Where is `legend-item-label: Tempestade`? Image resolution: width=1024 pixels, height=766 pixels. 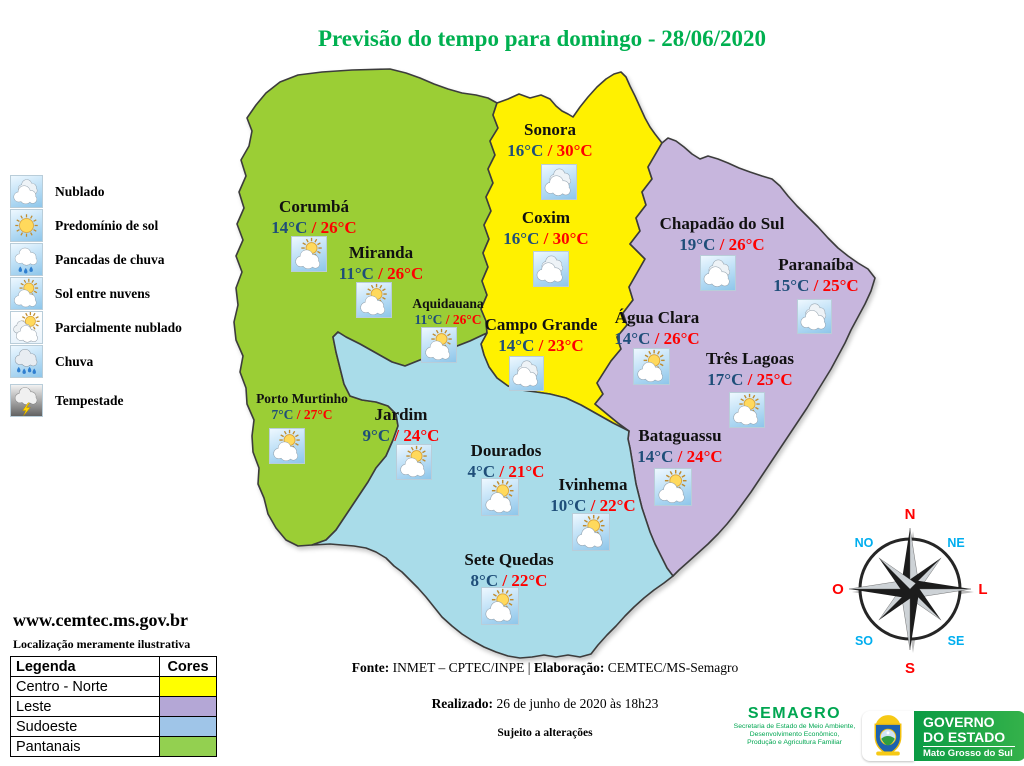
legend-item-label: Tempestade is located at coordinates (89, 400).